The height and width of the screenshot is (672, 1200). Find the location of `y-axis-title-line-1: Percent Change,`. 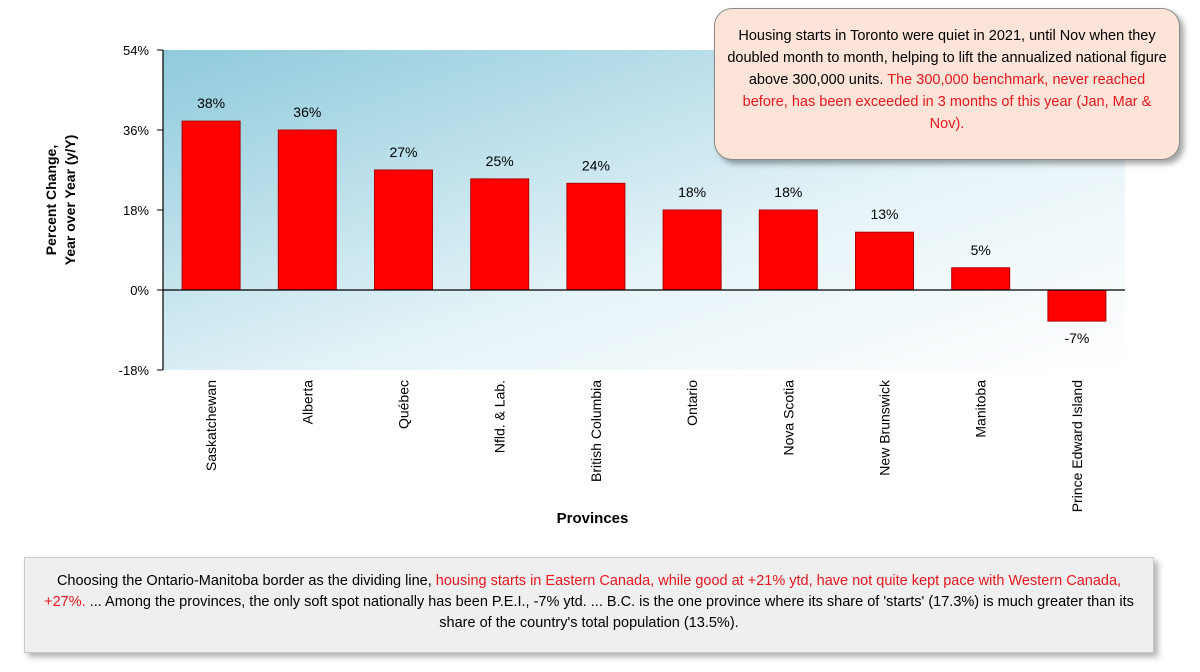

y-axis-title-line-1: Percent Change, is located at coordinates (51, 200).